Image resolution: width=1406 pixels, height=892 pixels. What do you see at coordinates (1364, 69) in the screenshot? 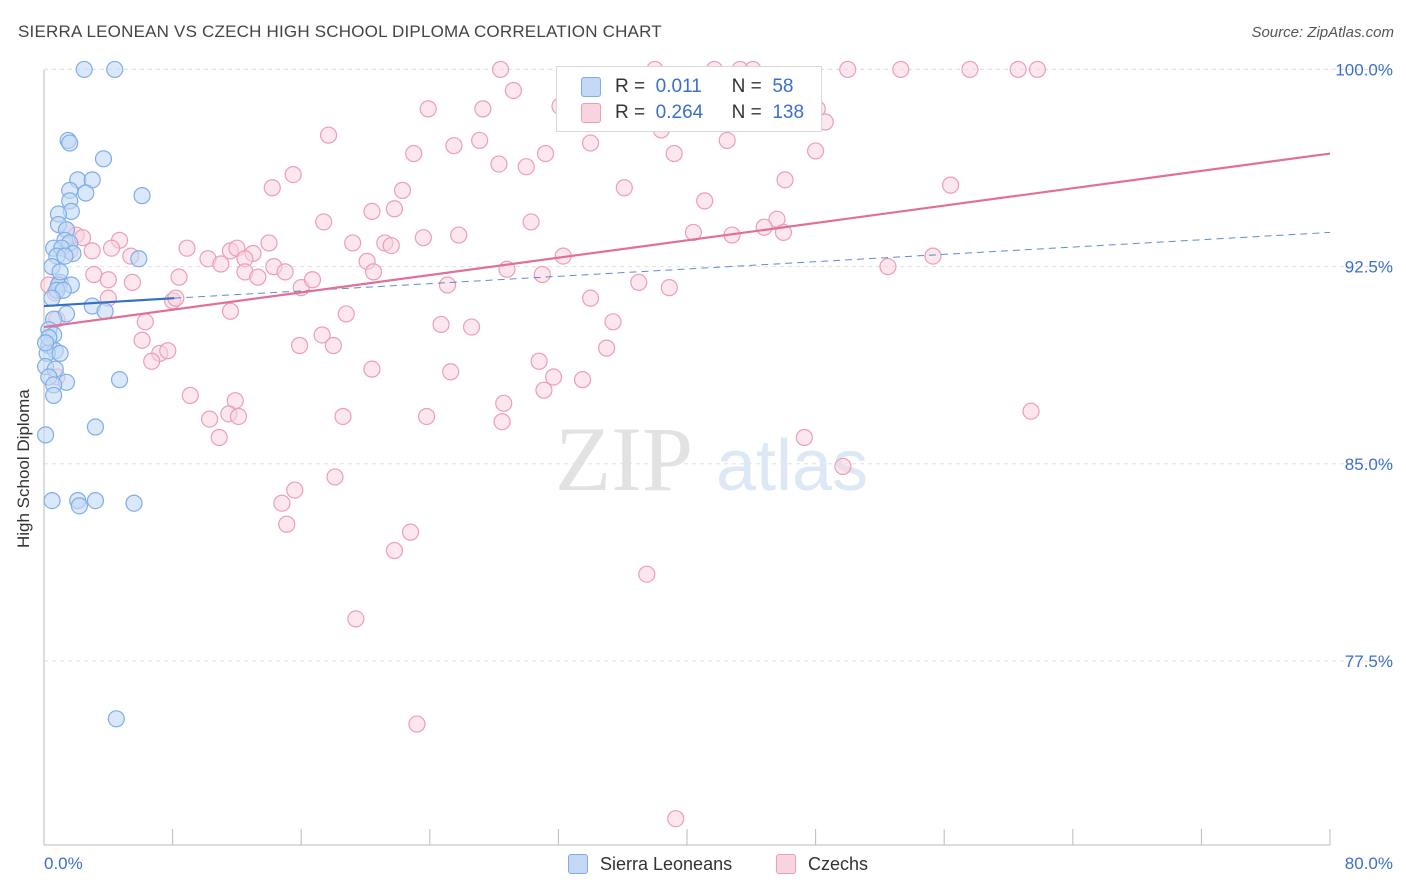
I see `y-tick-label: 100.0%` at bounding box center [1364, 69].